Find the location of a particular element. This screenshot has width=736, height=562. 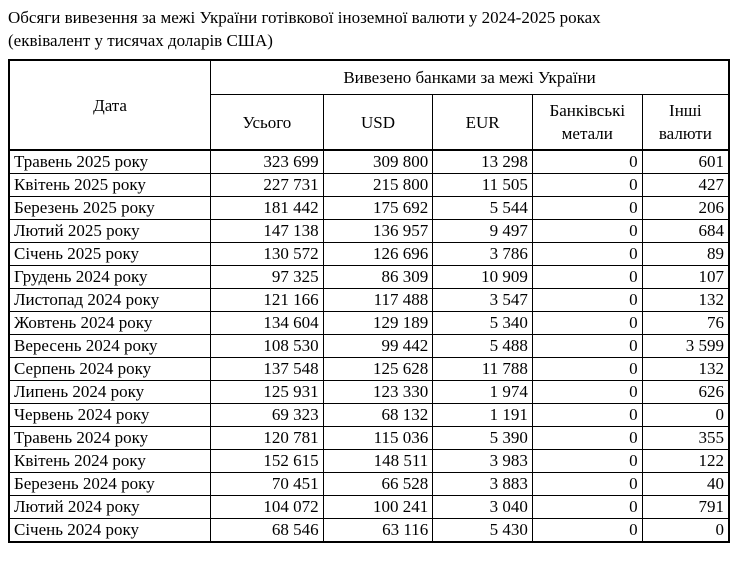

date-cell: Лютий 2025 року is located at coordinates (110, 231).